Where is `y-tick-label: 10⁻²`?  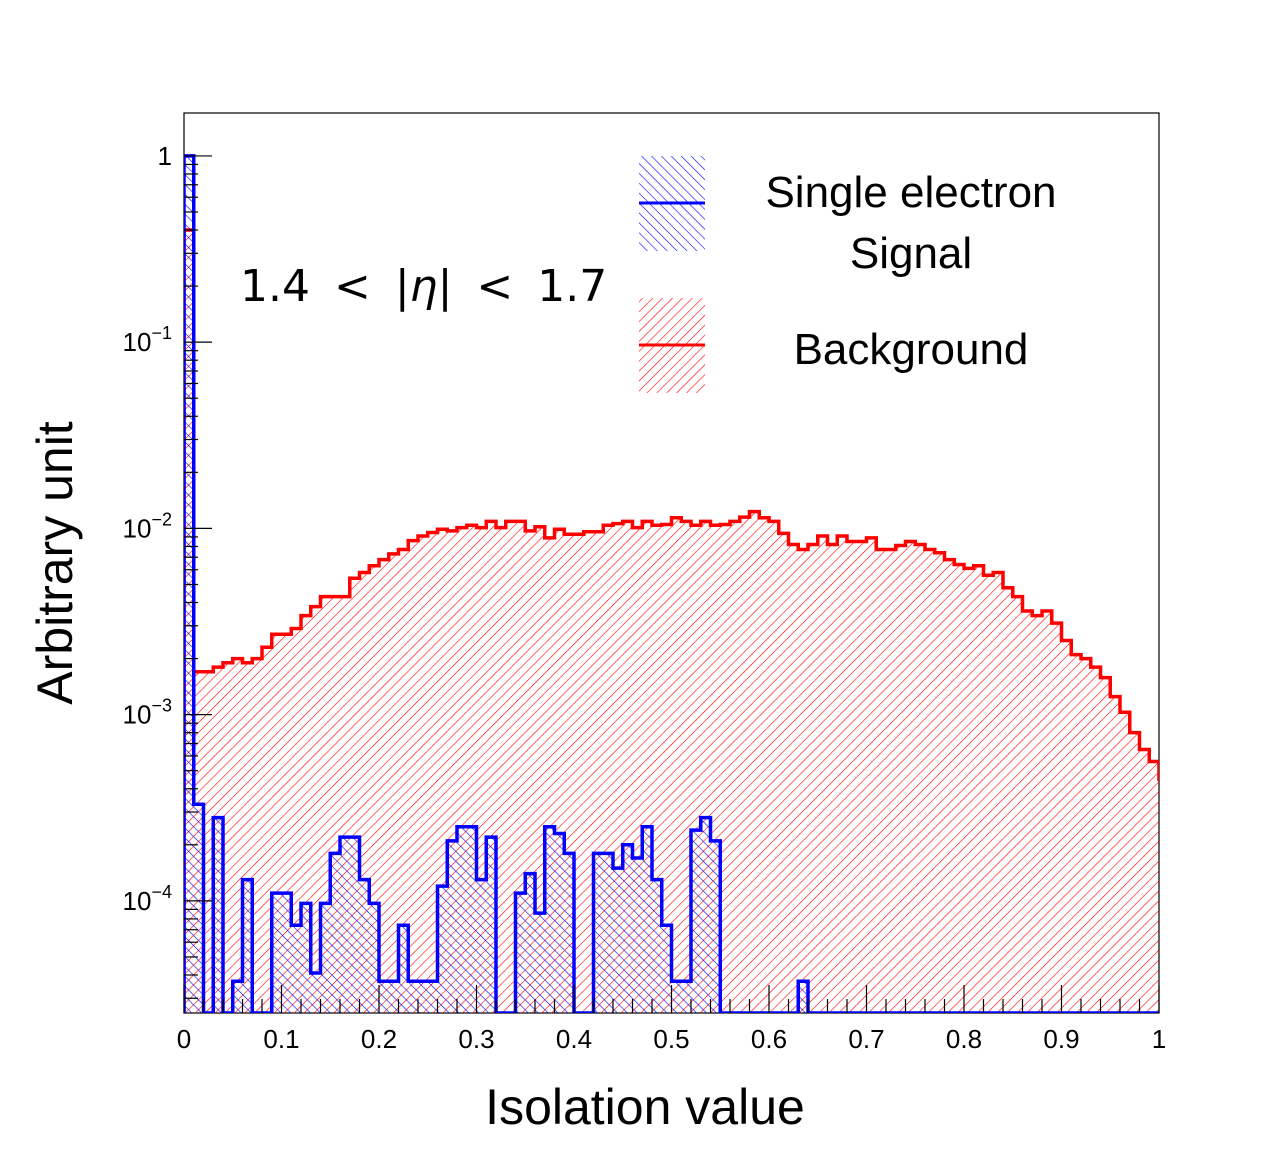
y-tick-label: 10⁻² is located at coordinates (147, 526).